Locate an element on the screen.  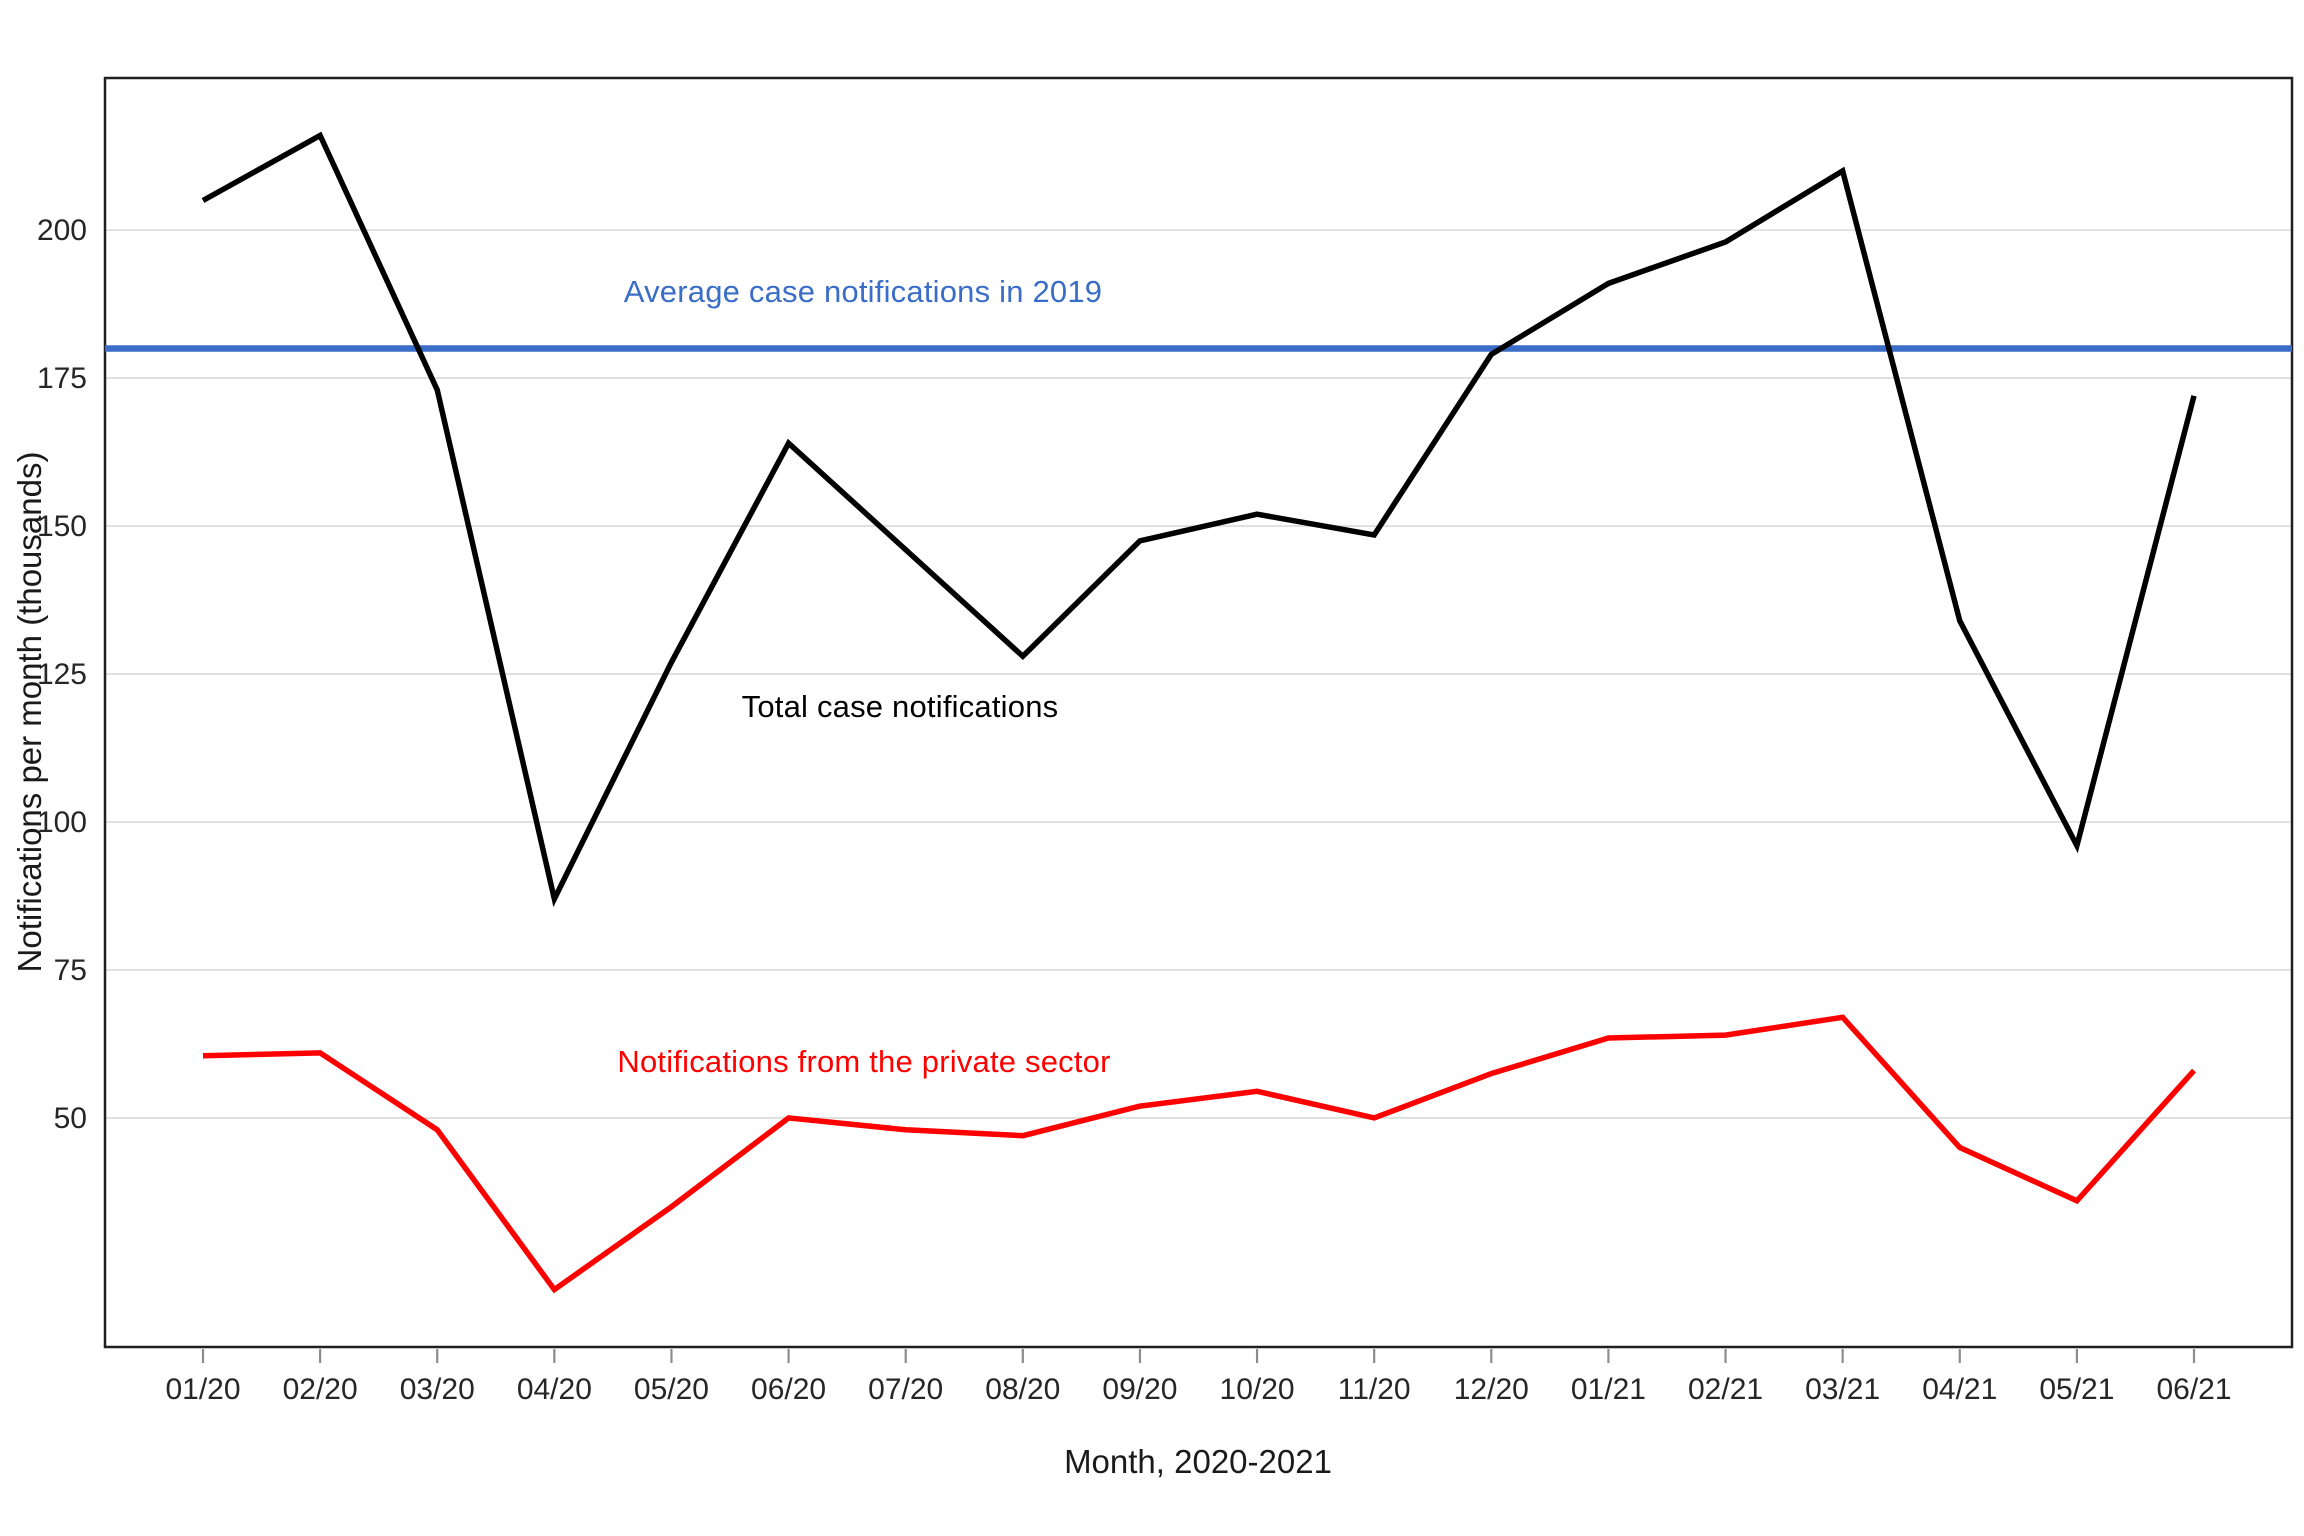
x-tick-label: 02/20 is located at coordinates (320, 1389).